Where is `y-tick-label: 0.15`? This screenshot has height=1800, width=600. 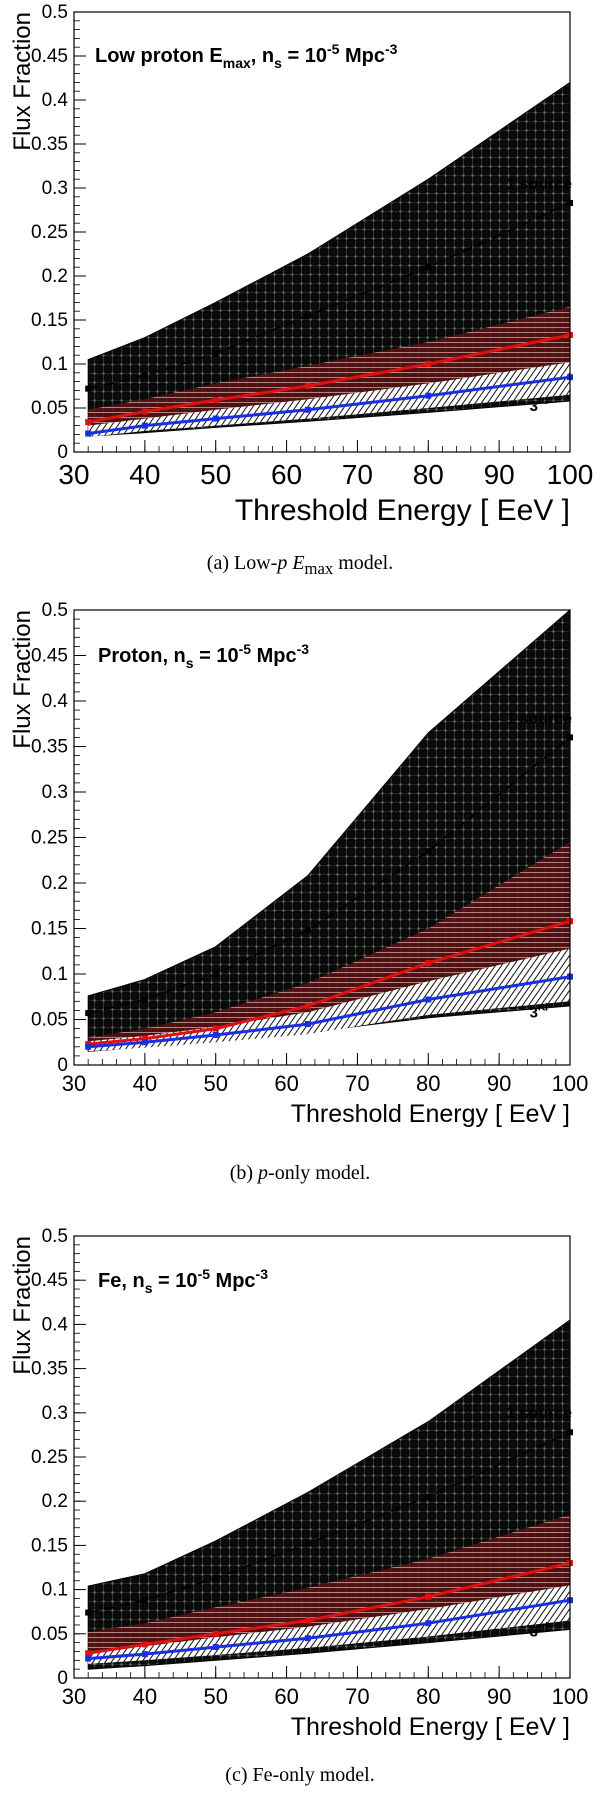 y-tick-label: 0.15 is located at coordinates (49, 320).